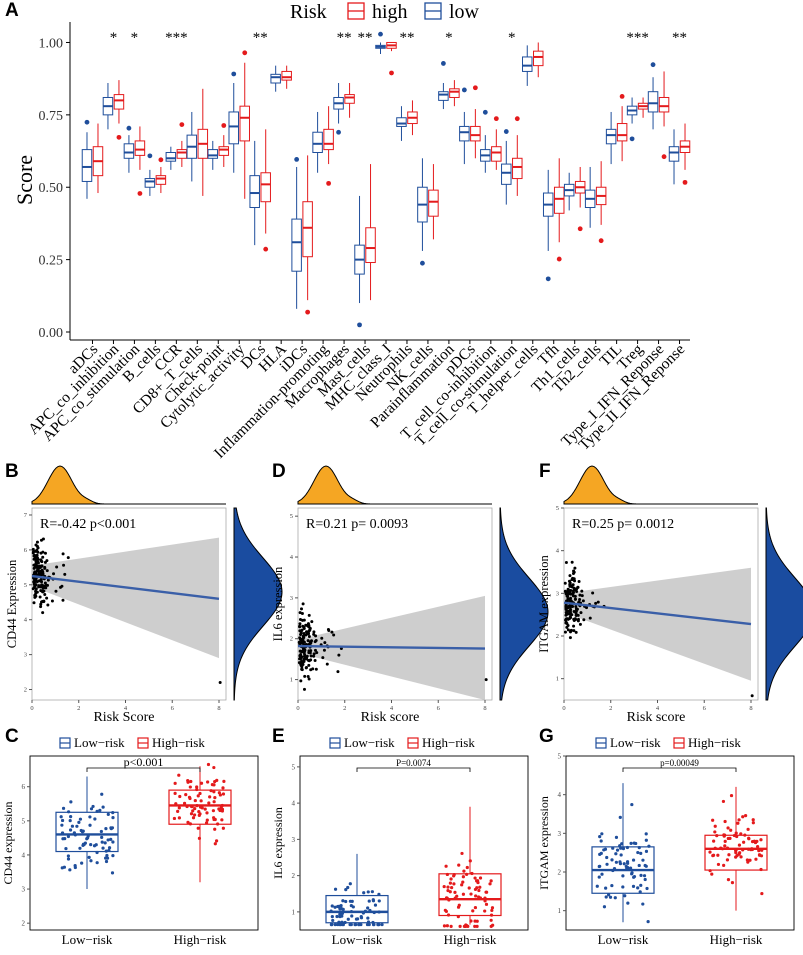 The width and height of the screenshot is (803, 955). I want to click on y-axis-title: IL6 expression, so click(278, 603).